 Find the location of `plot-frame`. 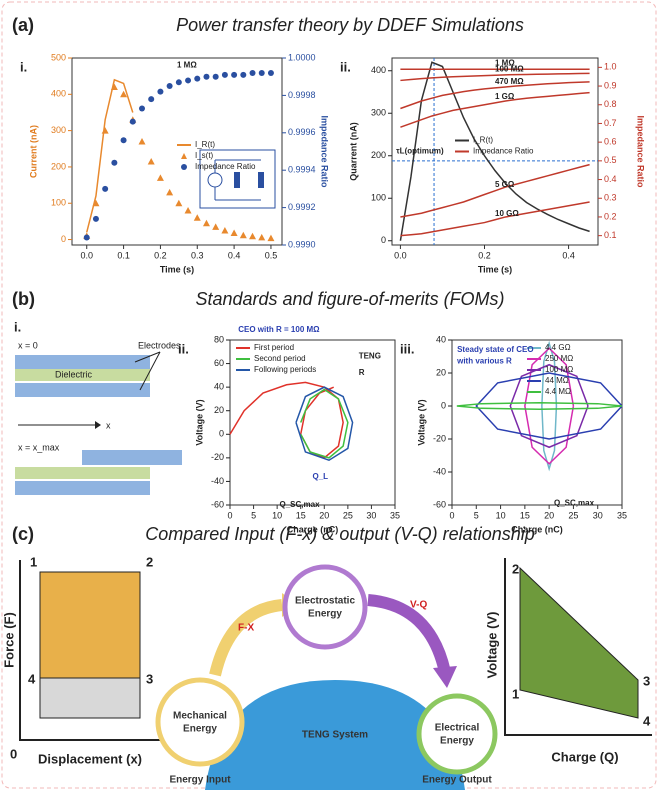

plot-frame is located at coordinates (537, 422).